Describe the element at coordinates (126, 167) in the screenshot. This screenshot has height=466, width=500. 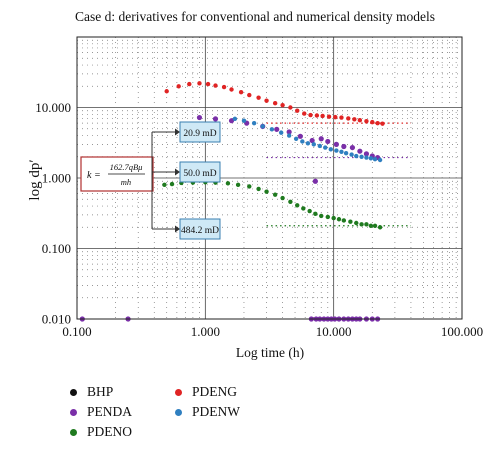
I see `equation-numerator: 162.7qBμ` at that location.